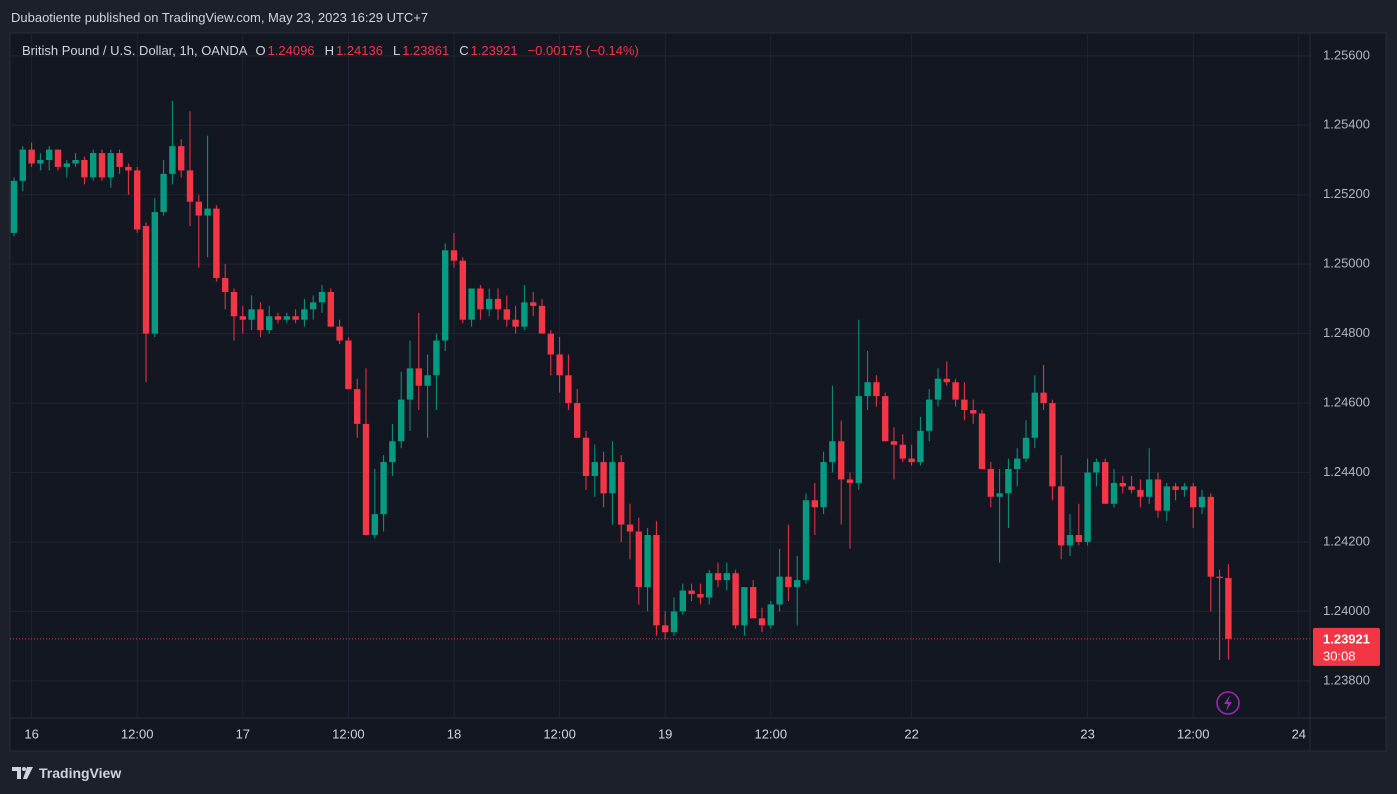 This screenshot has height=794, width=1397. Describe the element at coordinates (31, 733) in the screenshot. I see `x-tick-label: 16` at that location.